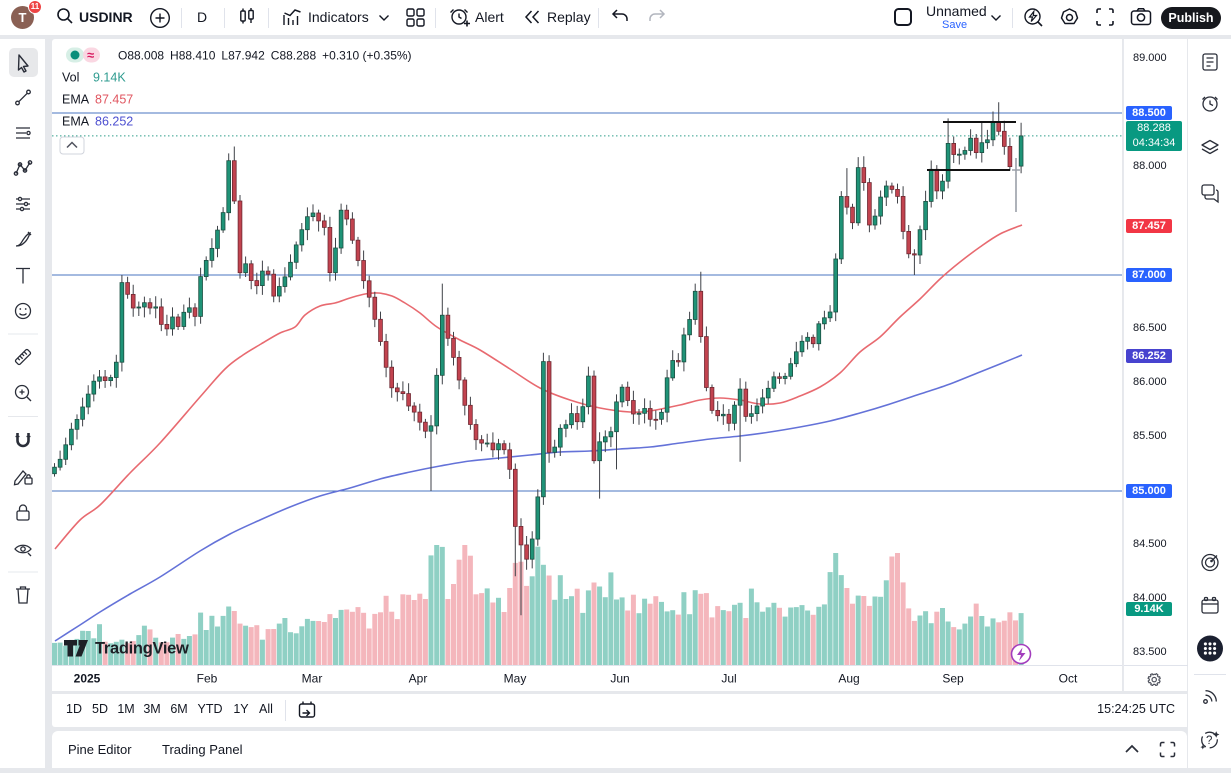 Image resolution: width=1231 pixels, height=773 pixels. What do you see at coordinates (515, 679) in the screenshot?
I see `svg-text: May` at bounding box center [515, 679].